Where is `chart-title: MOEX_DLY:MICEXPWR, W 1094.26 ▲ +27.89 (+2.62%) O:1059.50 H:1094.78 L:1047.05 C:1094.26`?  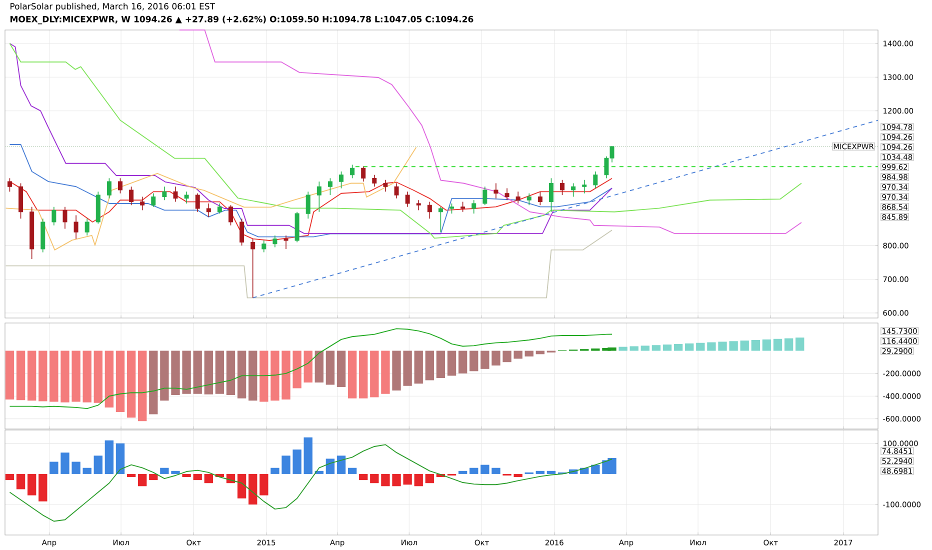
chart-title: MOEX_DLY:MICEXPWR, W 1094.26 ▲ +27.89 (+2.62%) O:1059.50 H:1094.78 L:1047.05 C:1094.26 is located at coordinates (242, 20).